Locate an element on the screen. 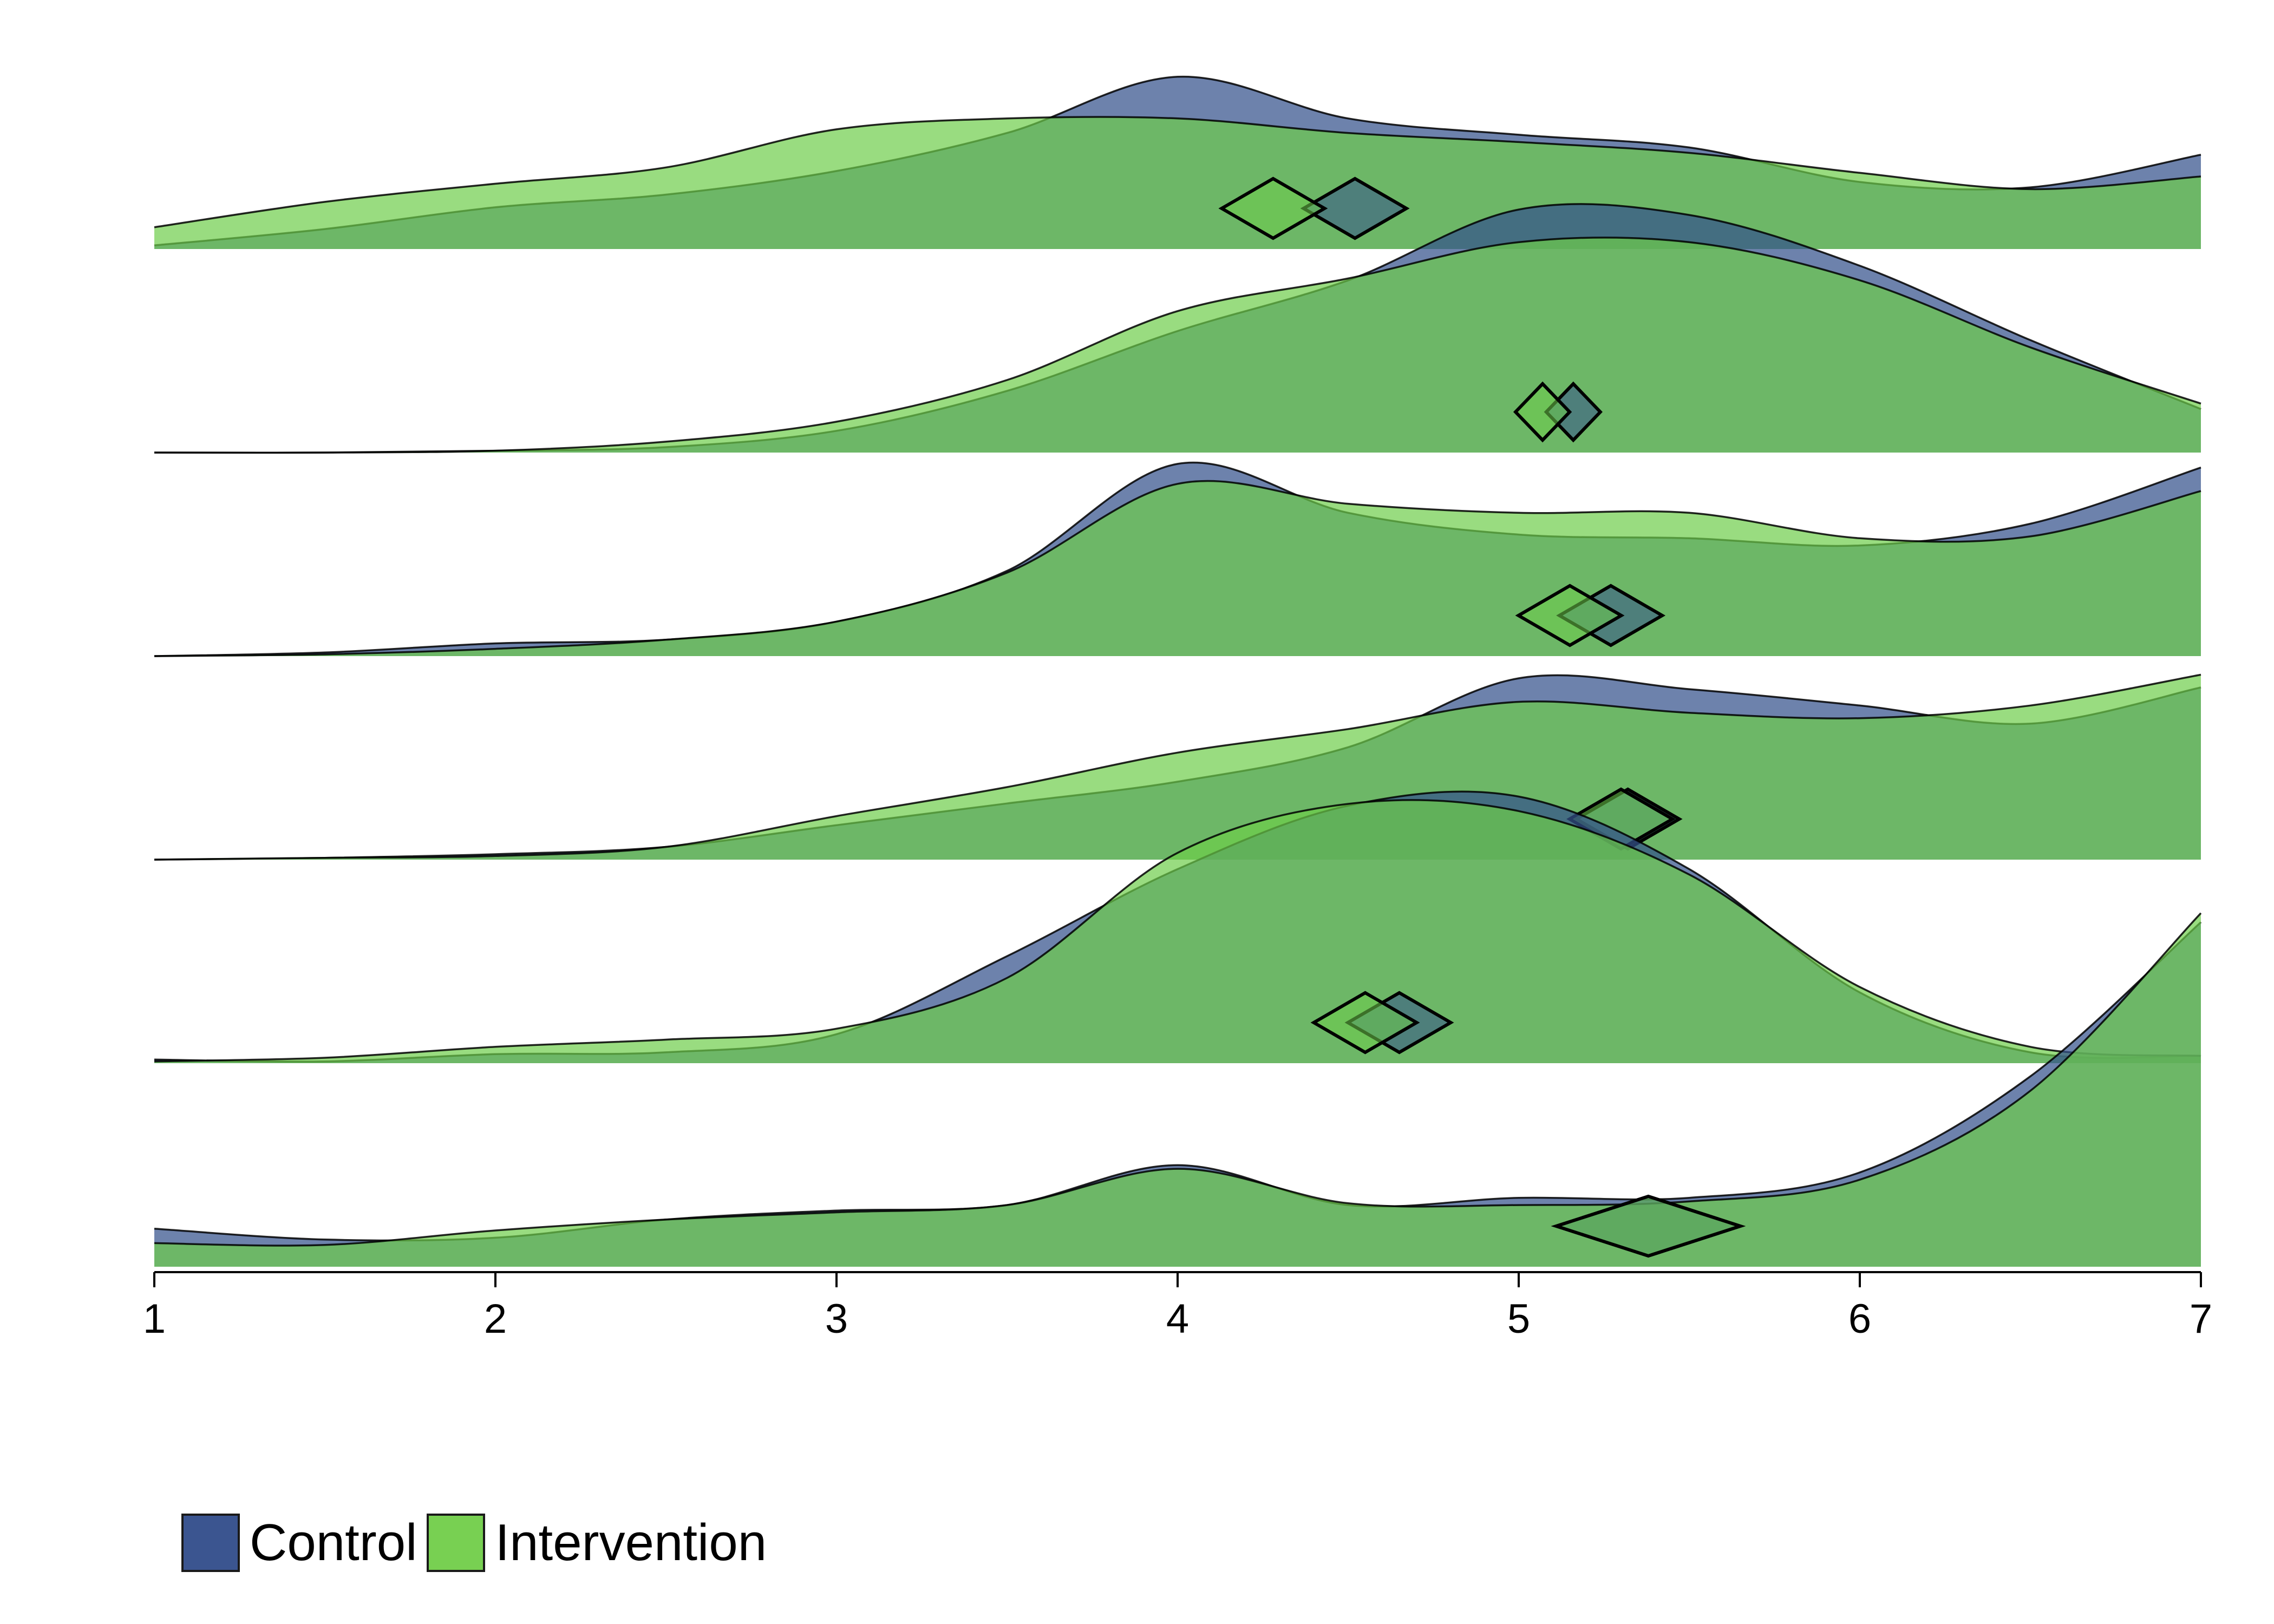 The height and width of the screenshot is (1624, 2274). x-tick-label-5: 5 is located at coordinates (1519, 1319).